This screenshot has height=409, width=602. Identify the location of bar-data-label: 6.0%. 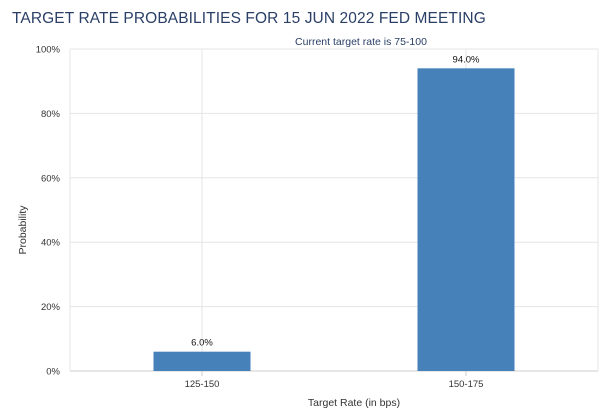
(202, 343).